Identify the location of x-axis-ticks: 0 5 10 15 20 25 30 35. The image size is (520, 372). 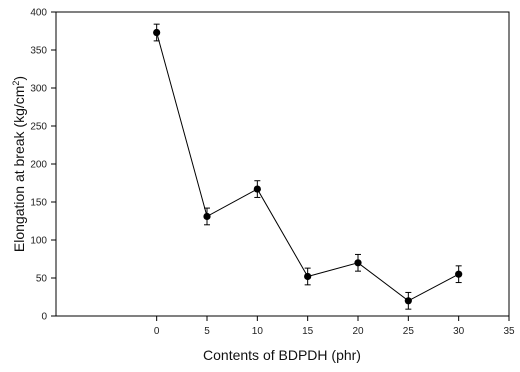
(334, 326).